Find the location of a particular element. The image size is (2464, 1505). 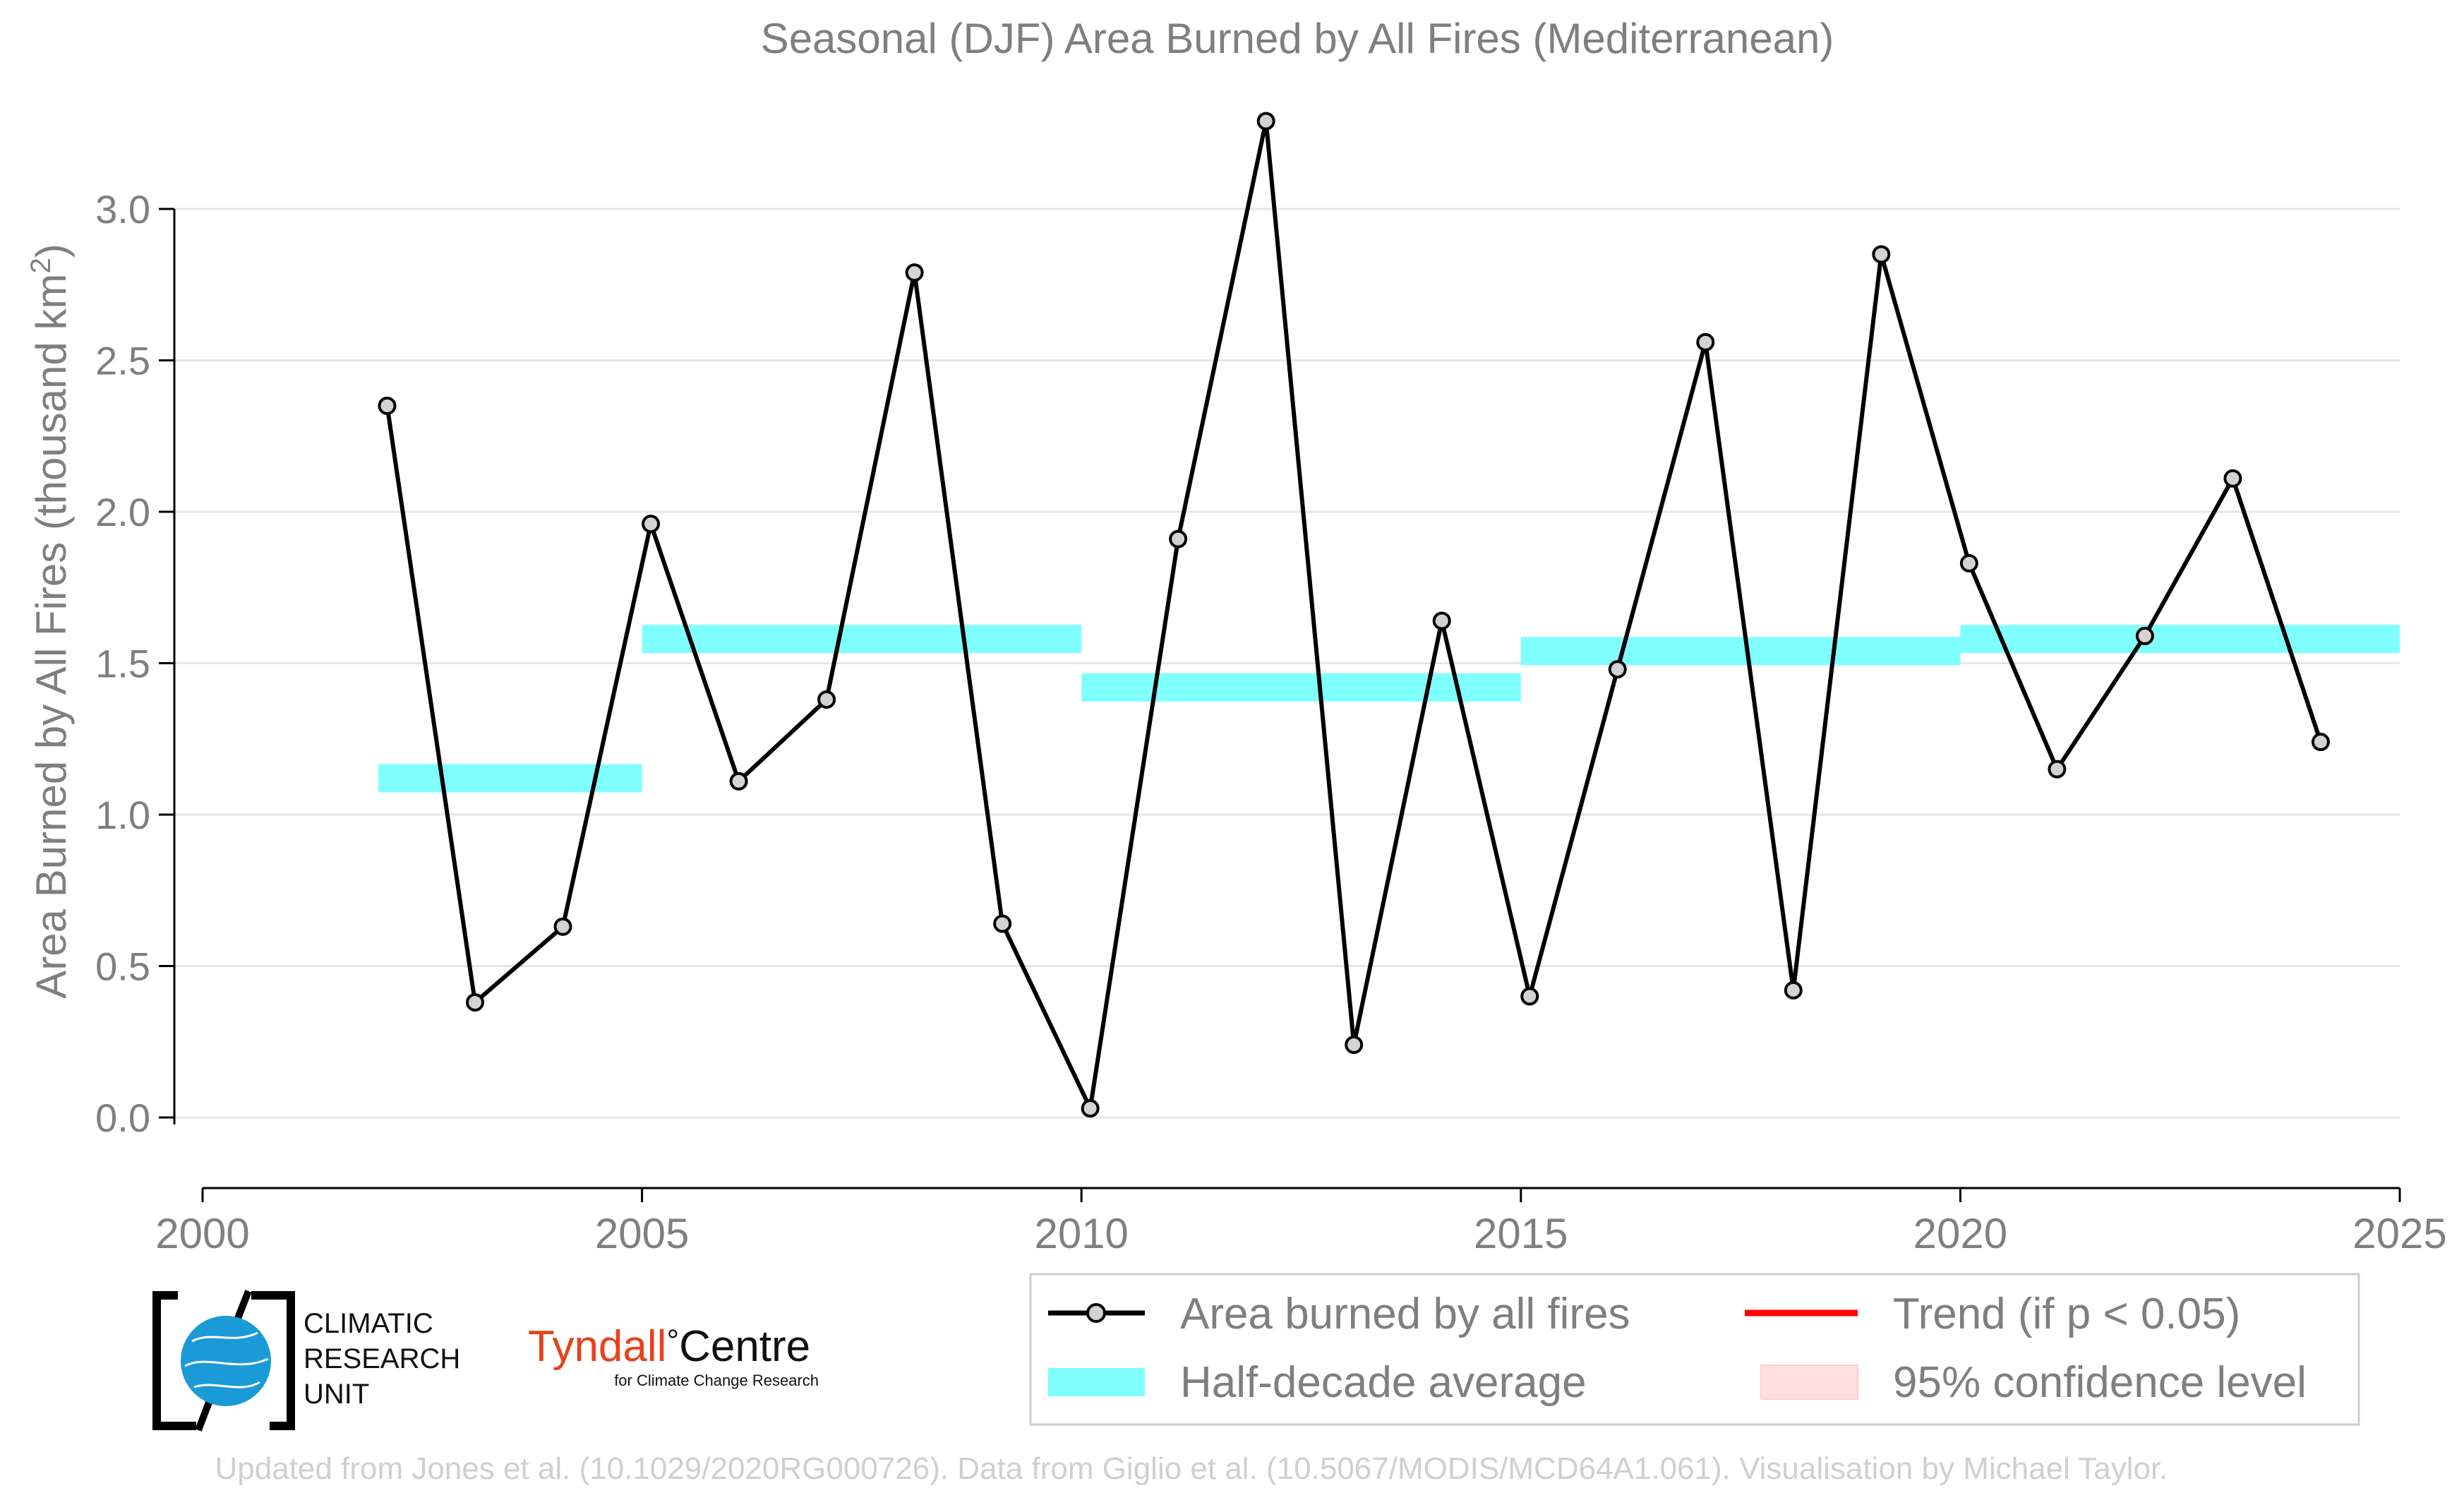

y-axis-label-close: ) is located at coordinates (51, 251).